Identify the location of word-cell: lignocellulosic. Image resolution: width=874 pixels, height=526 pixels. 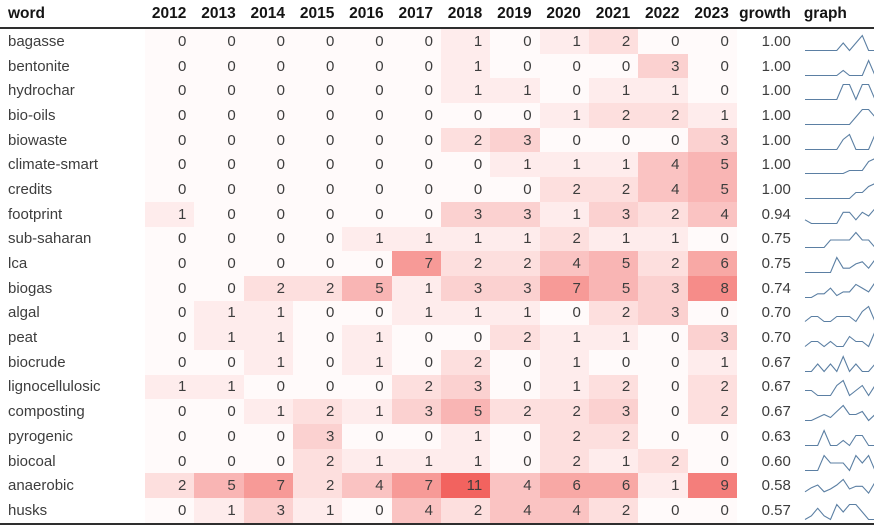
(54, 387).